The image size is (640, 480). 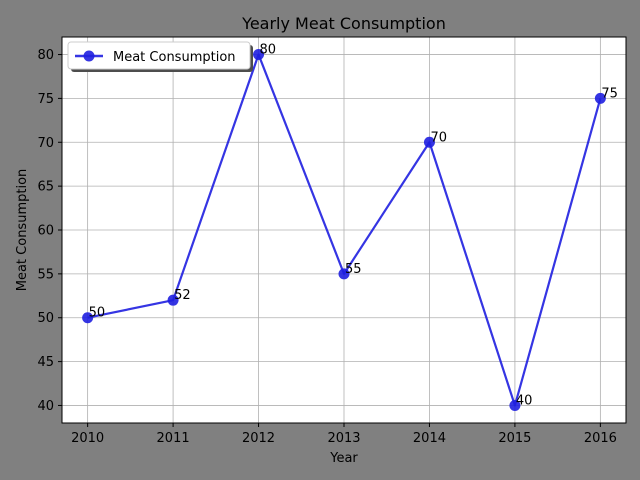 What do you see at coordinates (353, 269) in the screenshot?
I see `data-label: 55` at bounding box center [353, 269].